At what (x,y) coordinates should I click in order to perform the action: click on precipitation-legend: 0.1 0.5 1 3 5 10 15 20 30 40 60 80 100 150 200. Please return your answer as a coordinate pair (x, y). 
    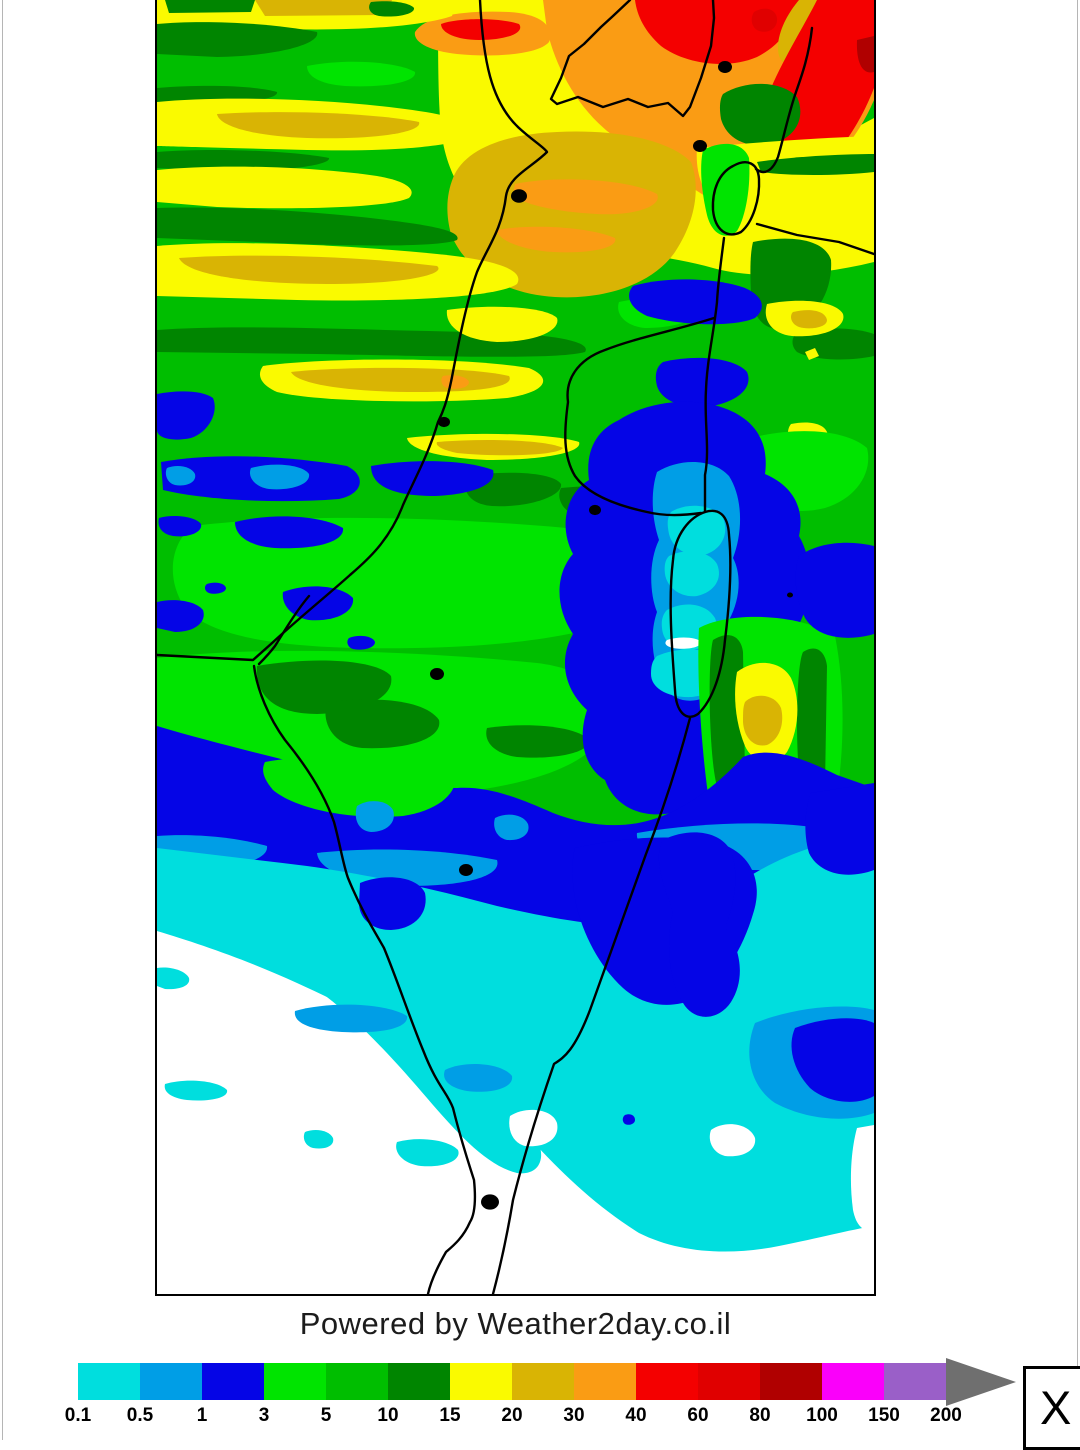
    Looking at the image, I should click on (541, 1397).